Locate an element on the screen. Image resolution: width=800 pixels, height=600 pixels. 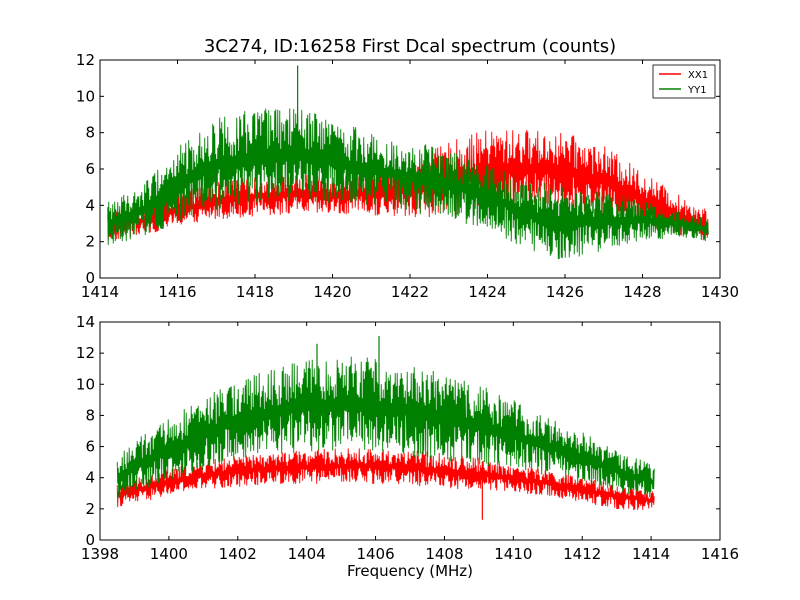
top-y-tick-label-4: 4 is located at coordinates (90, 205).